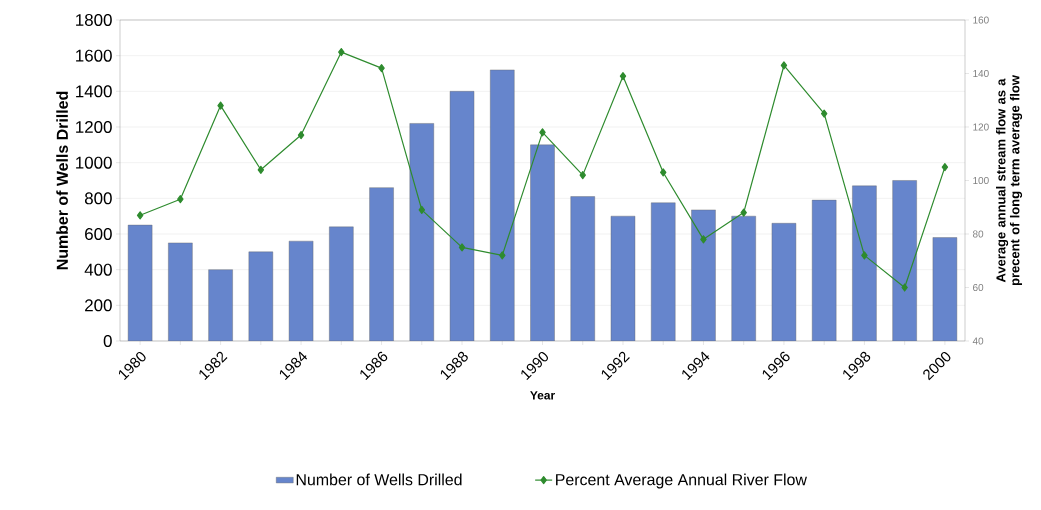 The width and height of the screenshot is (1041, 510). What do you see at coordinates (981, 180) in the screenshot?
I see `y2-tick-label: 100` at bounding box center [981, 180].